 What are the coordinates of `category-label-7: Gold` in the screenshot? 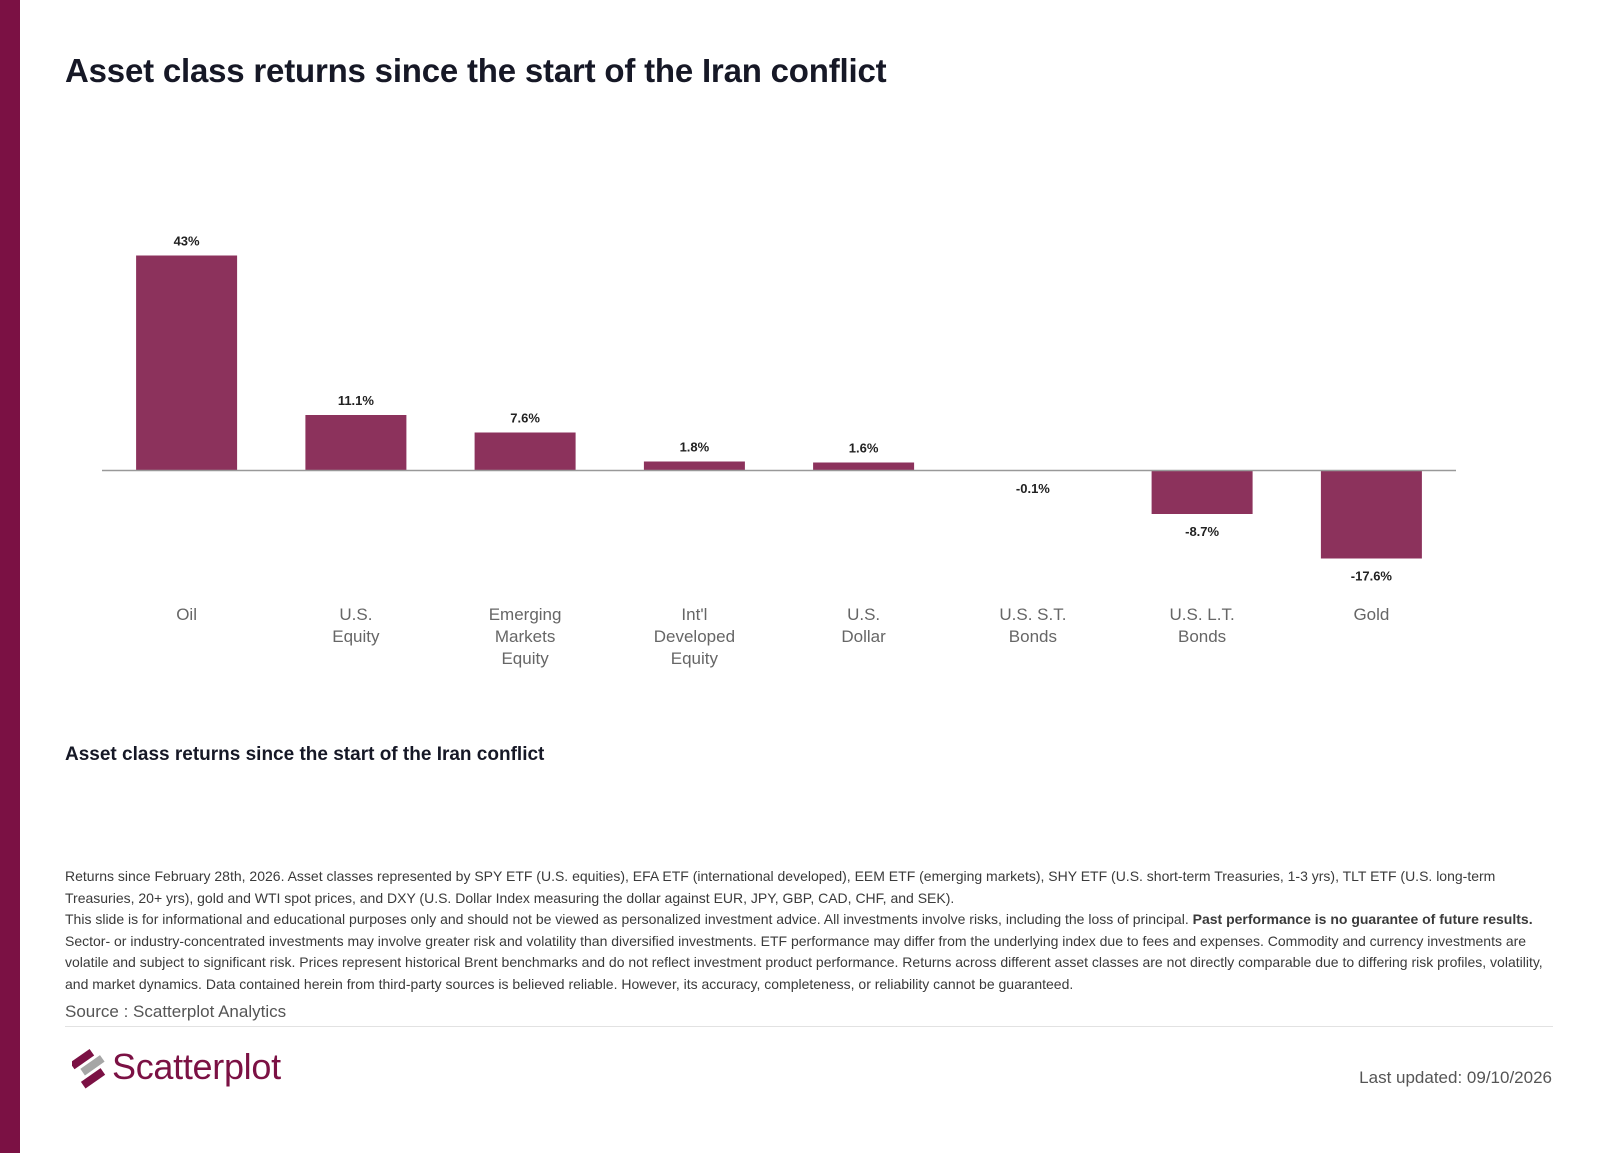 It's located at (1371, 614).